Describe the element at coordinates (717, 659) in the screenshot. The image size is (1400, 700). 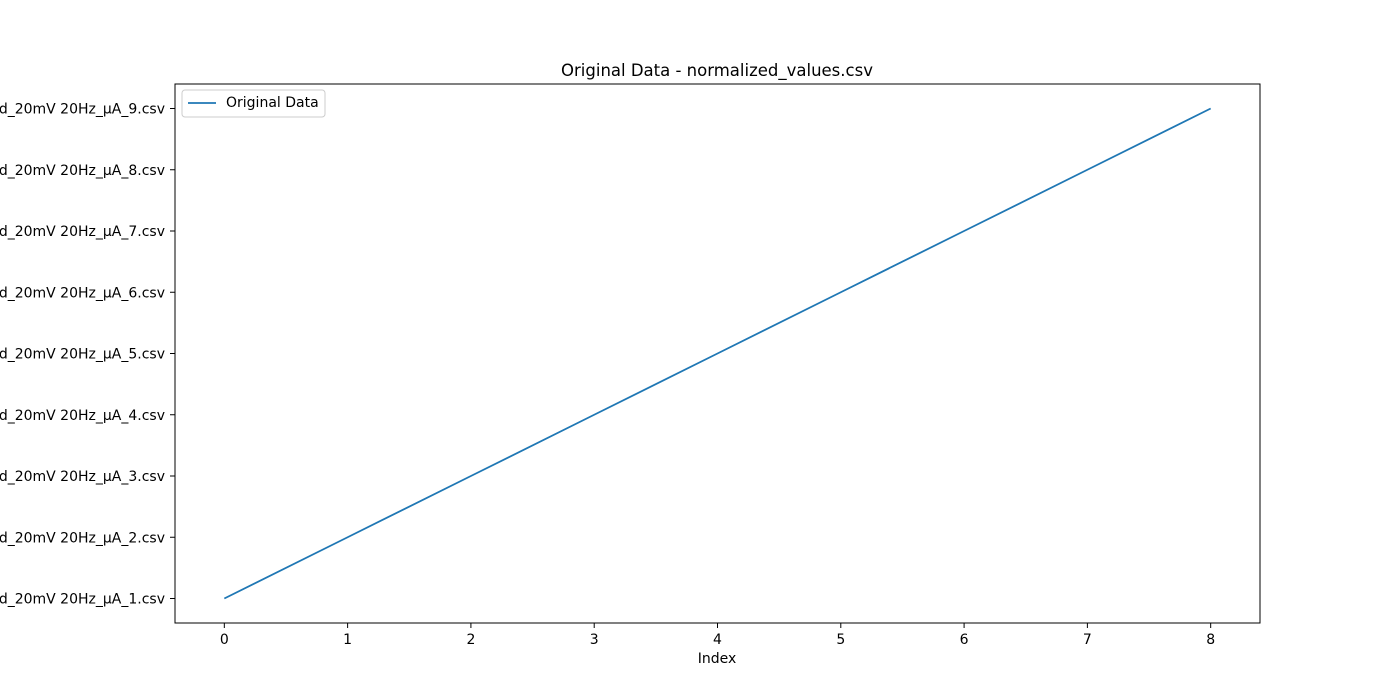
I see `x-axis-label: Index` at that location.